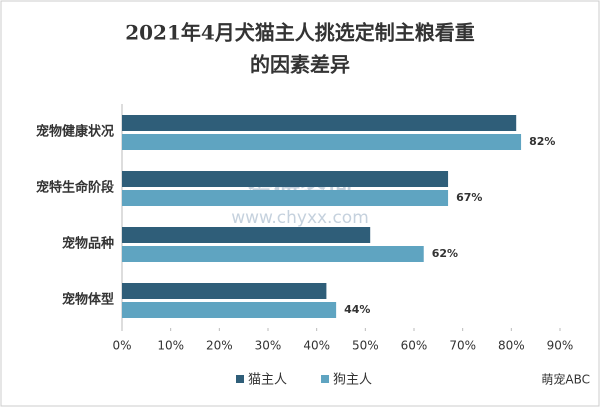  Describe the element at coordinates (316, 346) in the screenshot. I see `x-tick-label: 40%` at that location.